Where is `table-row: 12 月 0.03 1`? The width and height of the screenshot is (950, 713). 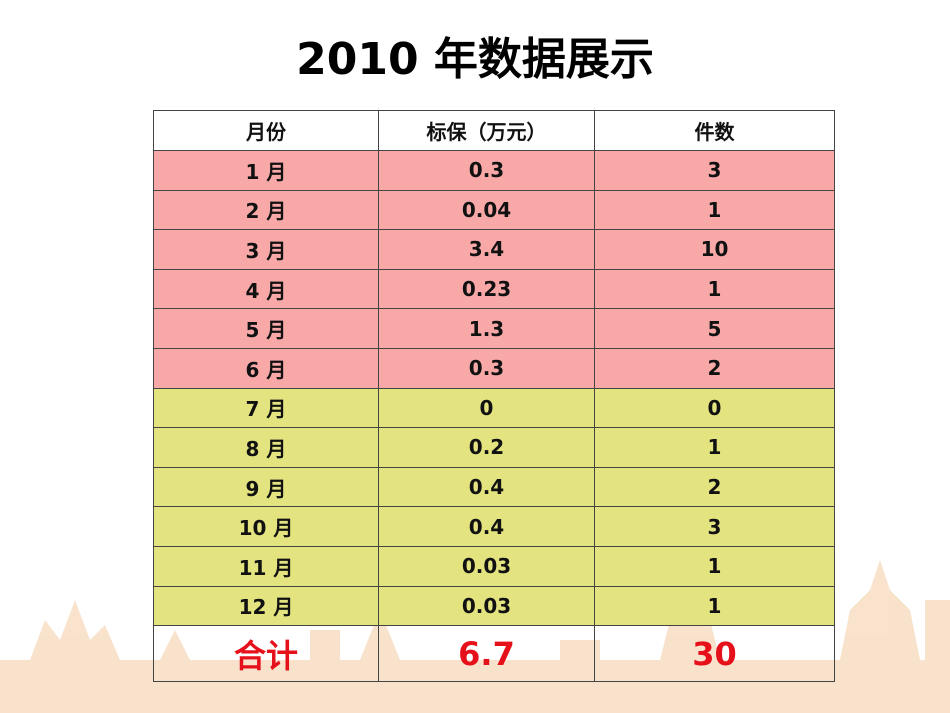 table-row: 12 月 0.03 1 is located at coordinates (494, 606).